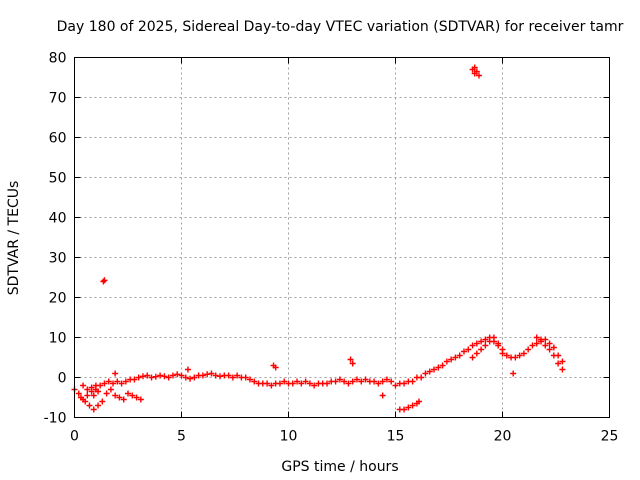 The image size is (640, 480). I want to click on x-tick-label: 0, so click(74, 437).